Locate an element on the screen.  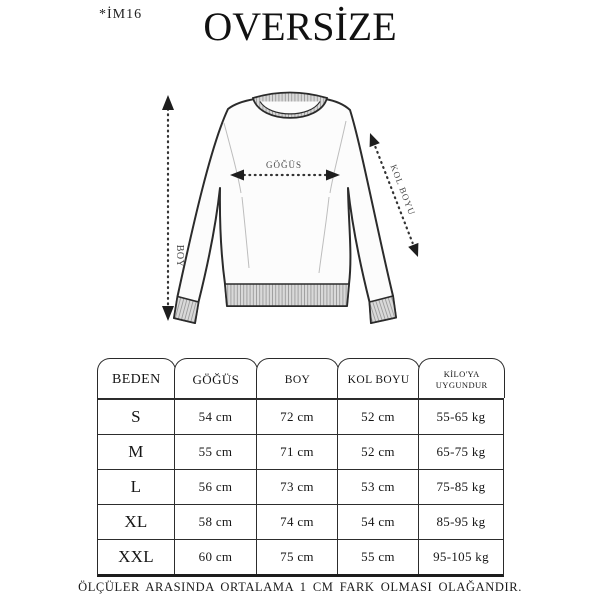
column-header: KOL BOYU is located at coordinates (378, 378).